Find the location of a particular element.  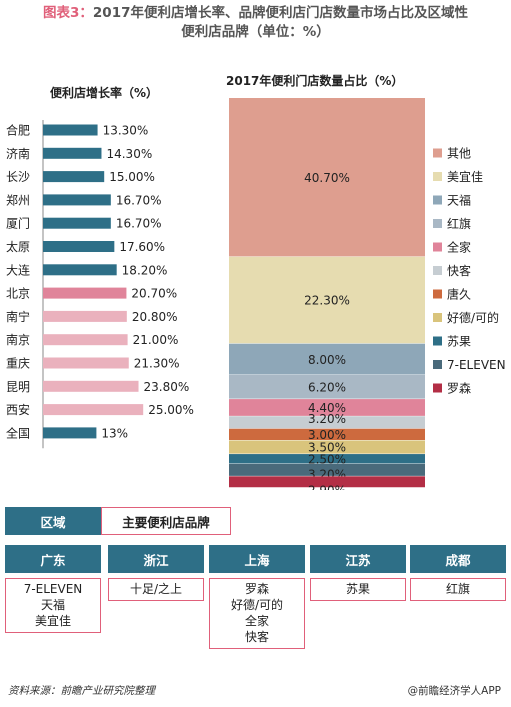

brand-name: 好德/可的 is located at coordinates (257, 605).